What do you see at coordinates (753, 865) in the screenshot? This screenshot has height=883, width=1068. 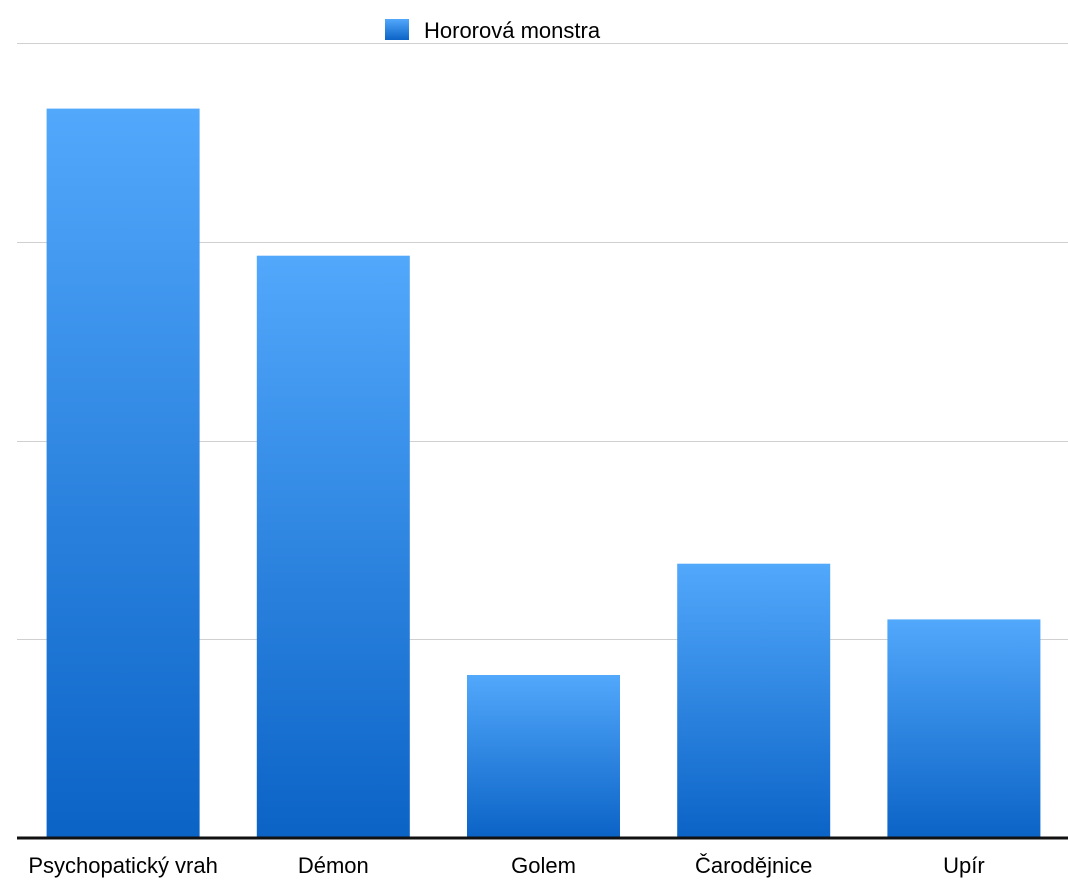 I see `x-tick-label: Čarodějnice` at bounding box center [753, 865].